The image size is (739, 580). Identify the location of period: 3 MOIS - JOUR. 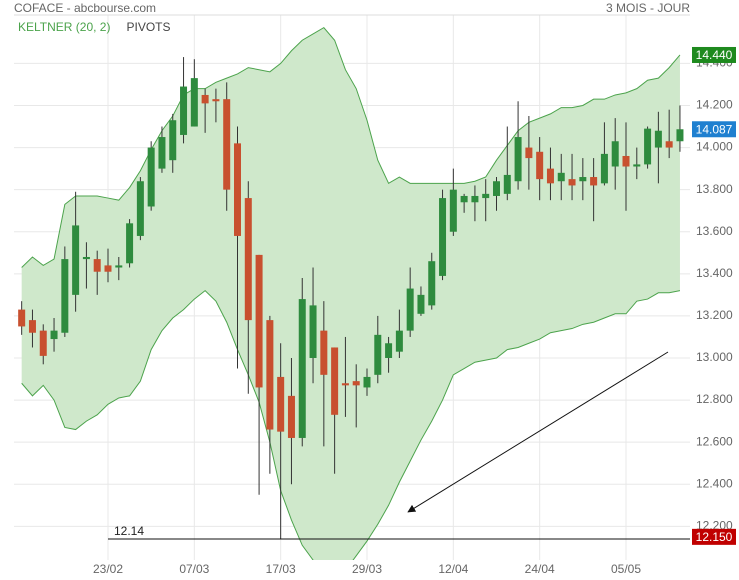
(648, 8).